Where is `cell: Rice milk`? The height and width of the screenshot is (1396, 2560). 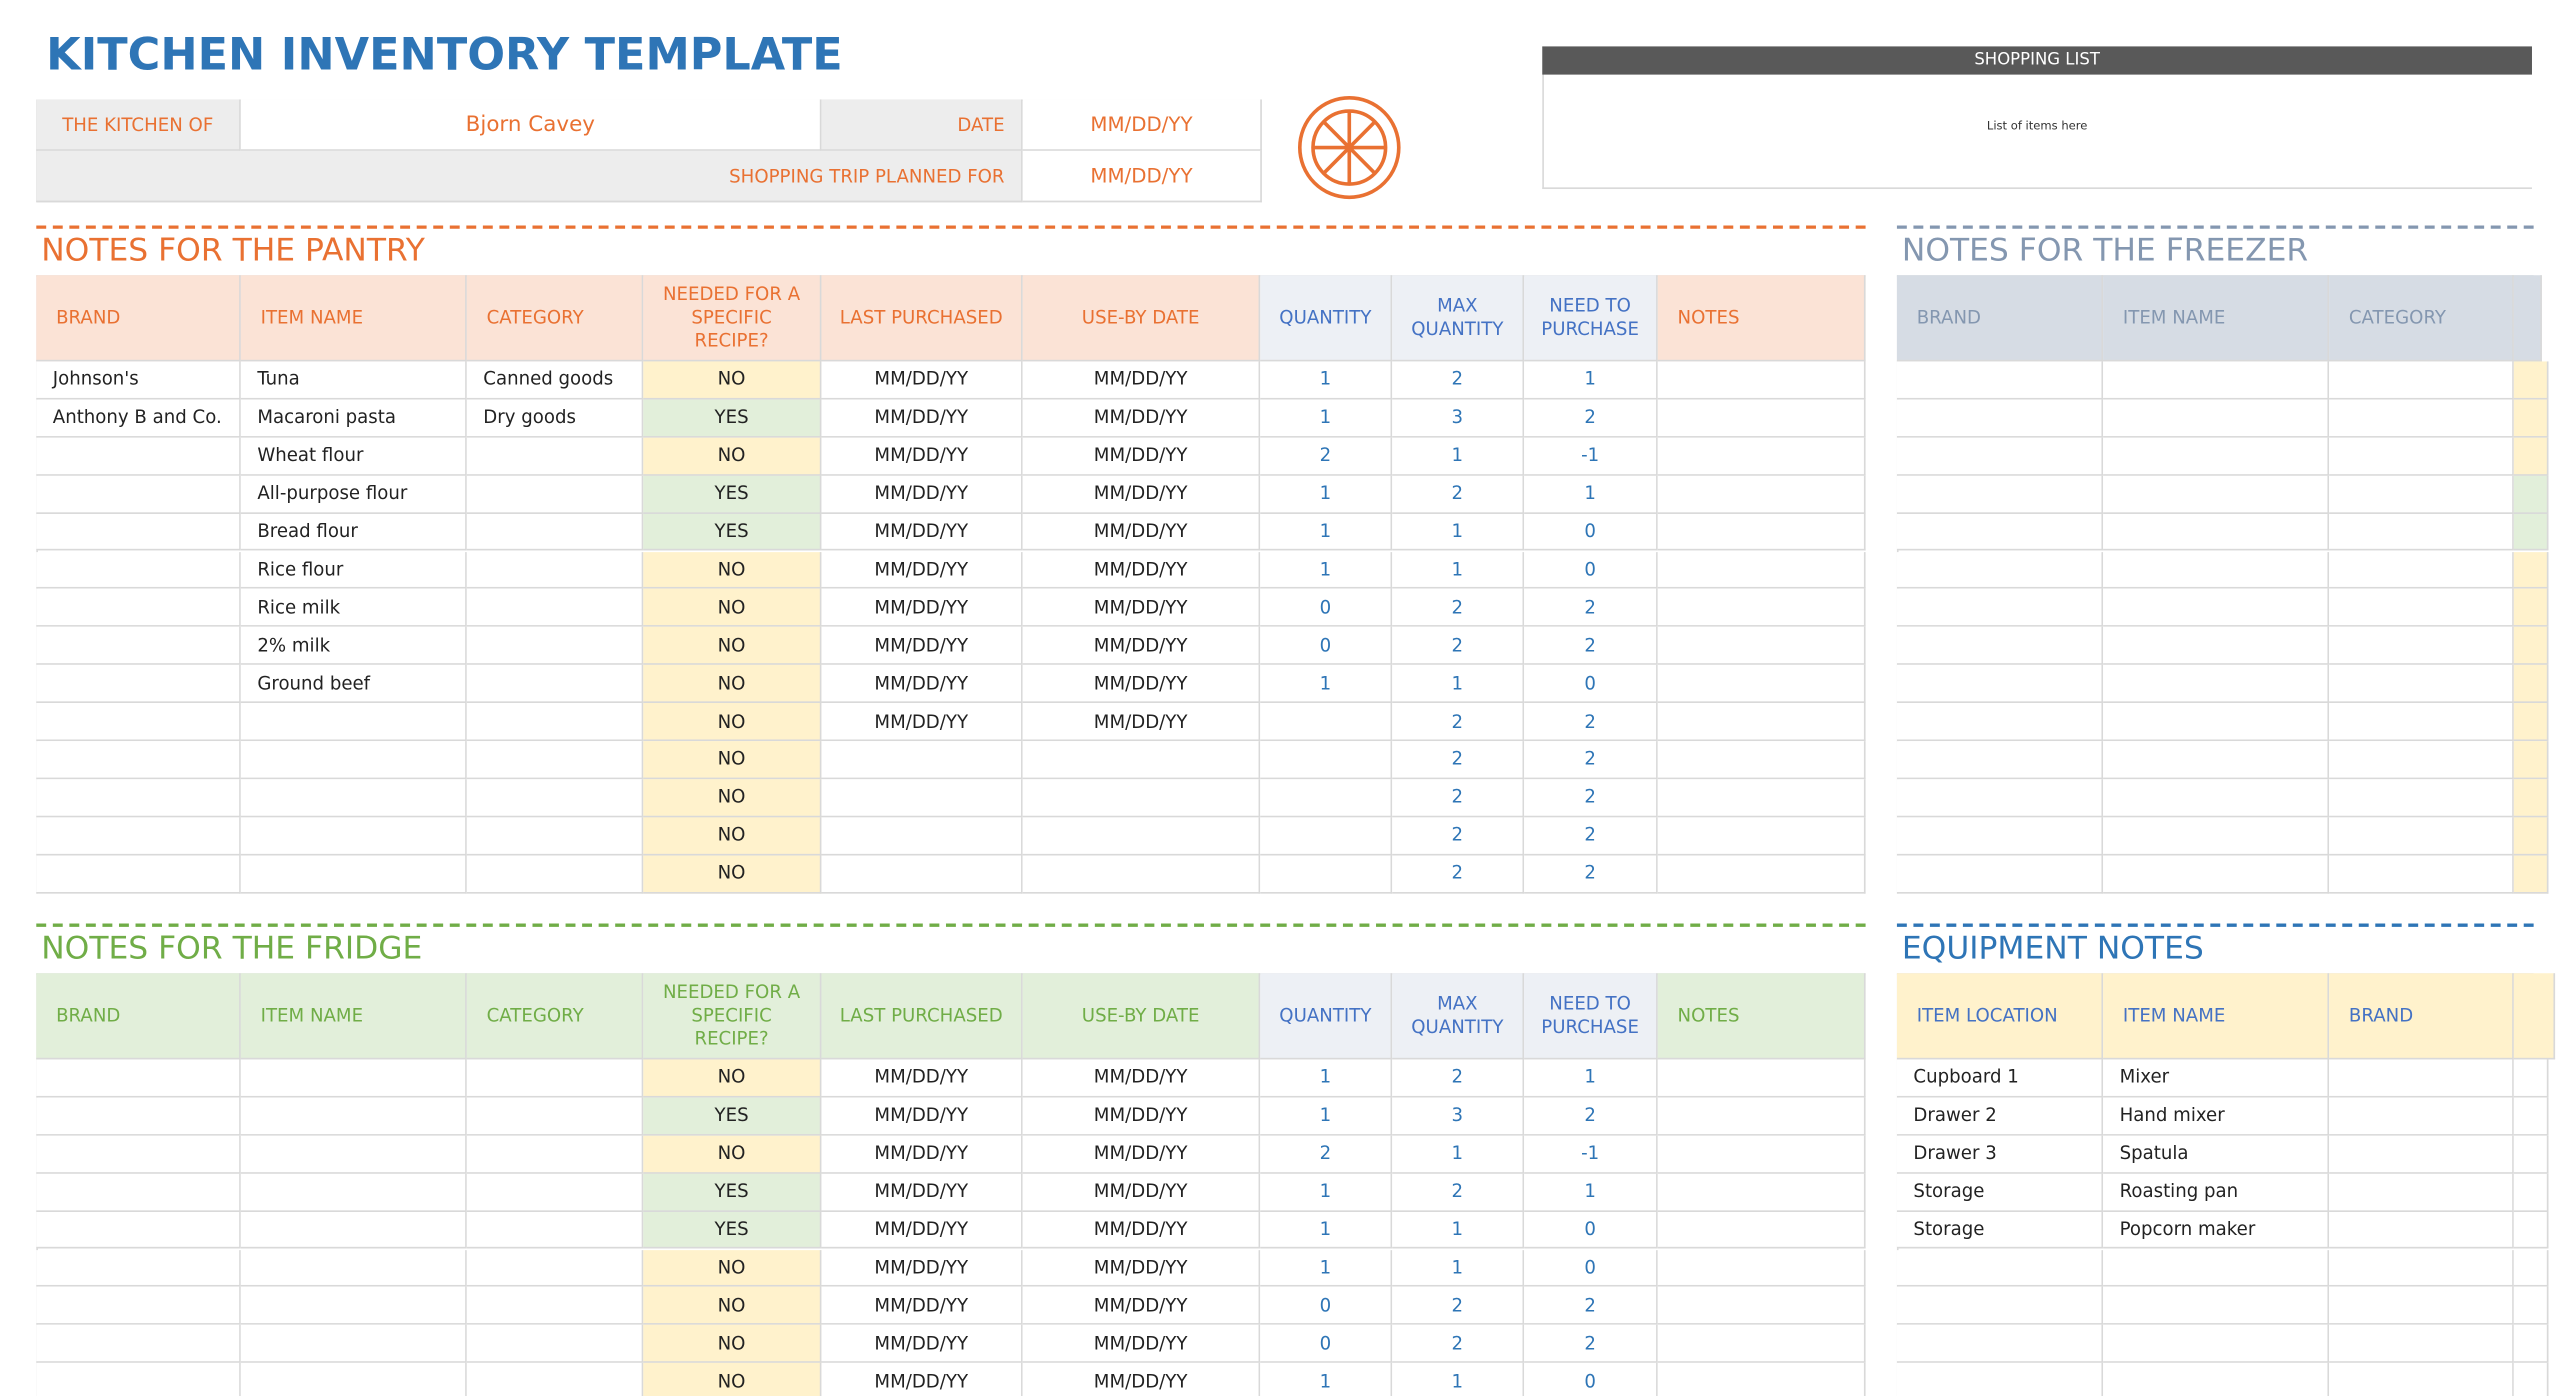
cell: Rice milk is located at coordinates (353, 608).